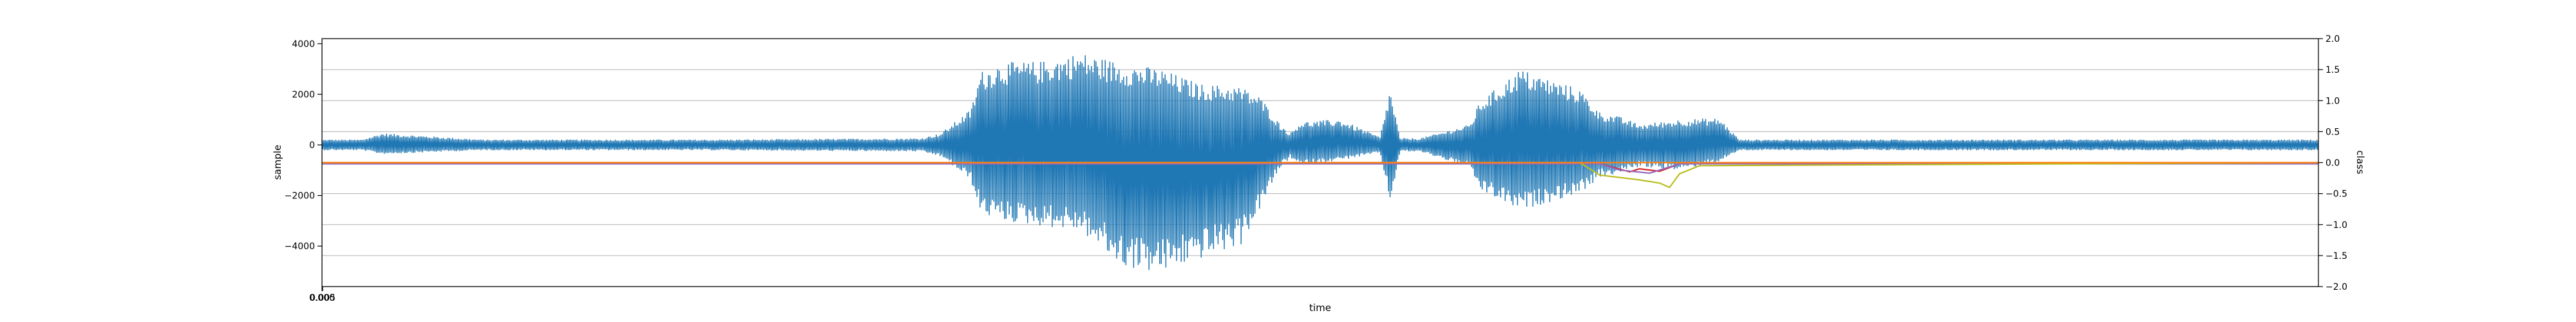 This screenshot has width=2576, height=322. I want to click on y2-tick-label: 0.5, so click(2332, 132).